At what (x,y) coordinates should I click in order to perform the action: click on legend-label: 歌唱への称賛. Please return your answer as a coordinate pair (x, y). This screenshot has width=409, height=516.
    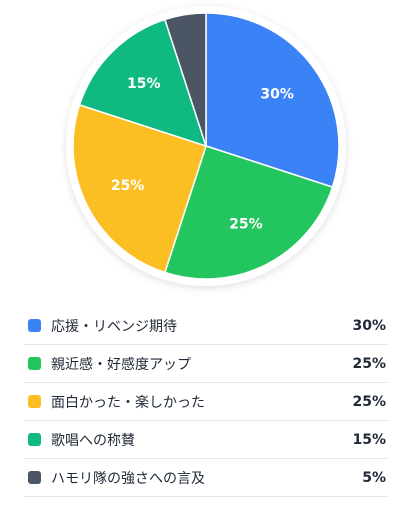
    Looking at the image, I should click on (93, 440).